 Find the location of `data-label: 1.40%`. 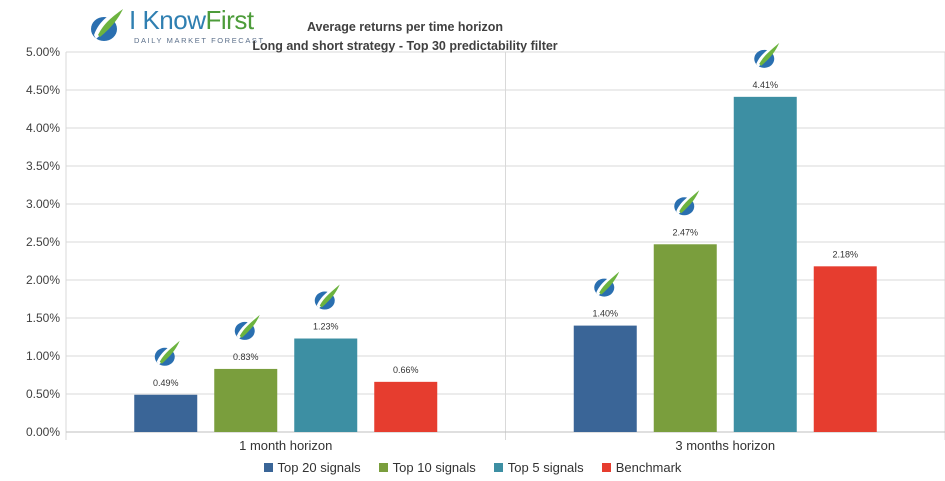

data-label: 1.40% is located at coordinates (605, 314).